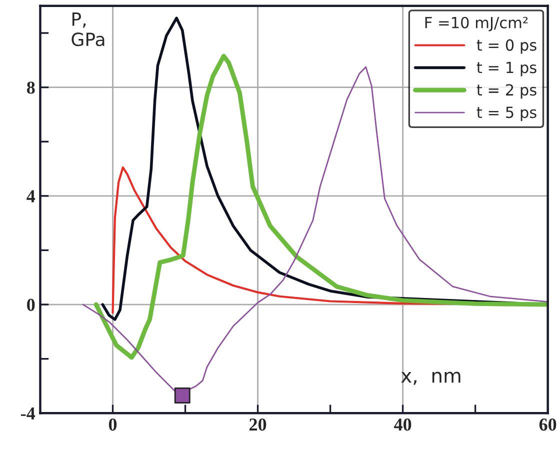 The image size is (559, 452). Describe the element at coordinates (30, 88) in the screenshot. I see `y-tick-label: 8` at that location.